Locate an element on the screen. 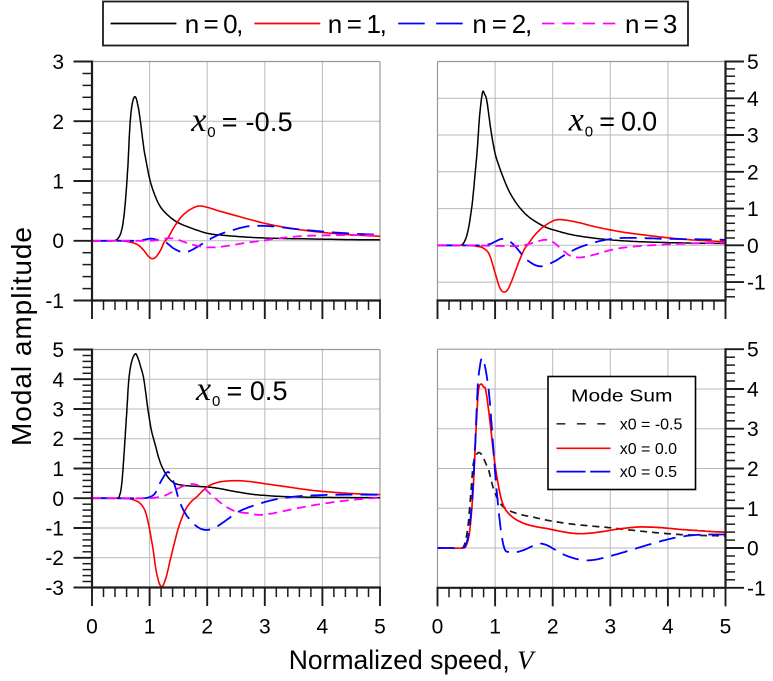 This screenshot has height=681, width=773. svg-text: = 0.0 is located at coordinates (628, 122).